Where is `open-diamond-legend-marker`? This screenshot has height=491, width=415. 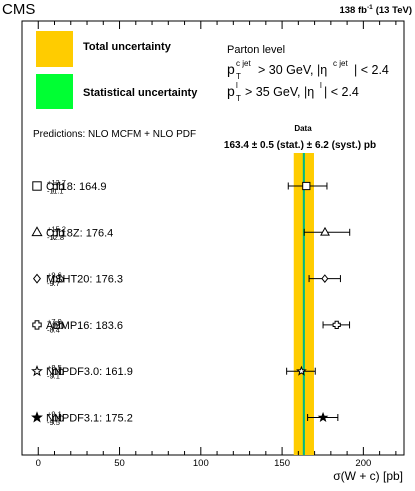
open-diamond-legend-marker is located at coordinates (37, 278).